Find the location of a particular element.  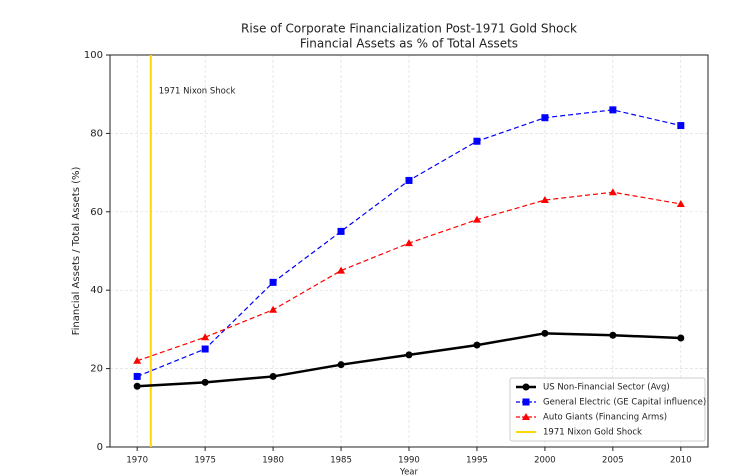

x-tick-label: 2010 is located at coordinates (681, 461).